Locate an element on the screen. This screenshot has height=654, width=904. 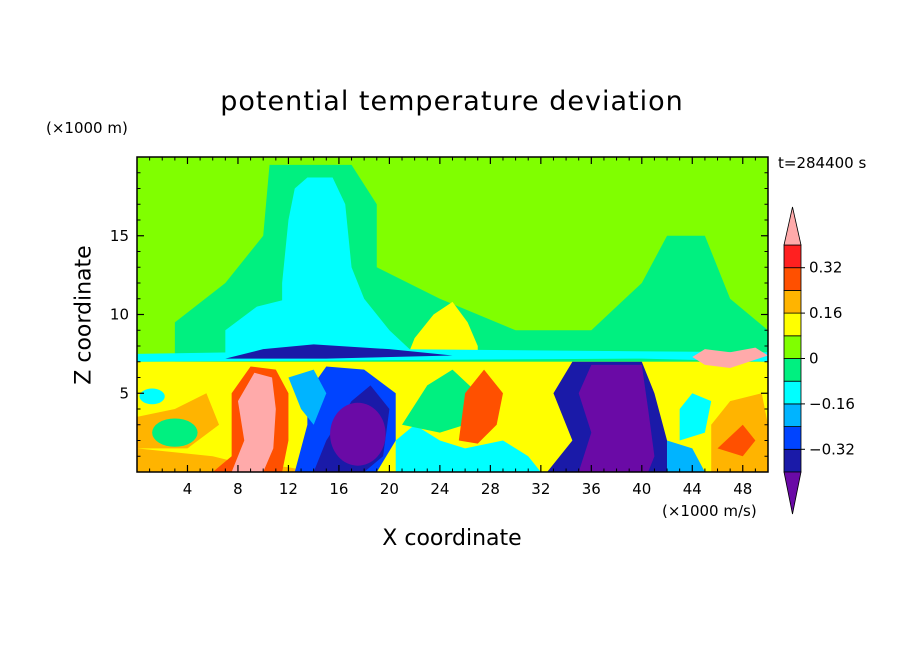
mid-cyan-region is located at coordinates (468, 448).